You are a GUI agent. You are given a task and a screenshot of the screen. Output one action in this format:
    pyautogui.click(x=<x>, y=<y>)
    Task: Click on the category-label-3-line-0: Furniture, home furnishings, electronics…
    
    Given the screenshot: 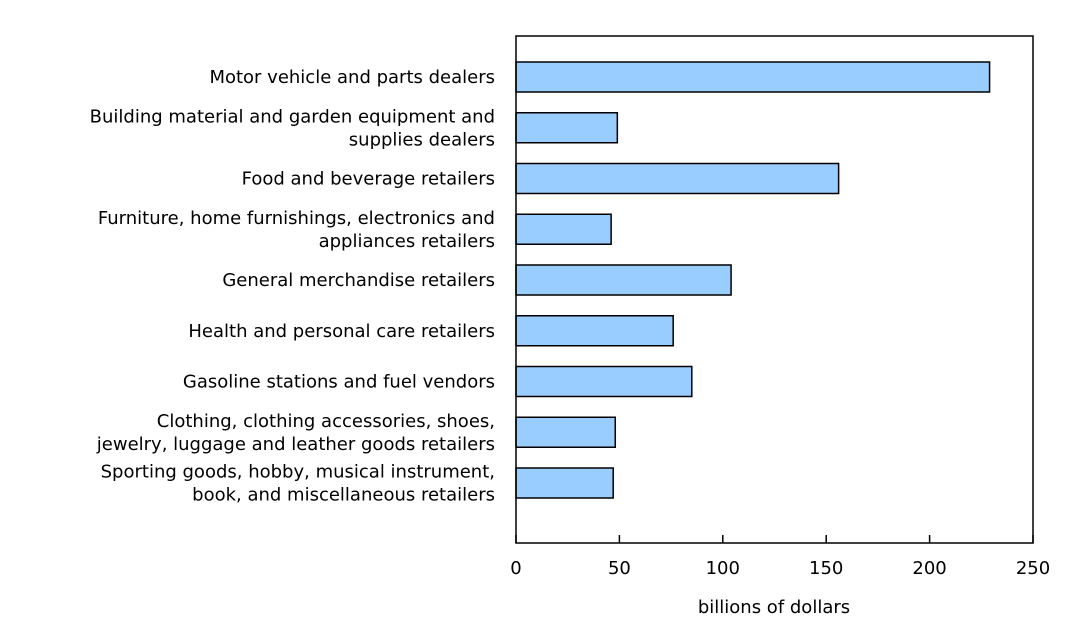 What is the action you would take?
    pyautogui.click(x=296, y=218)
    